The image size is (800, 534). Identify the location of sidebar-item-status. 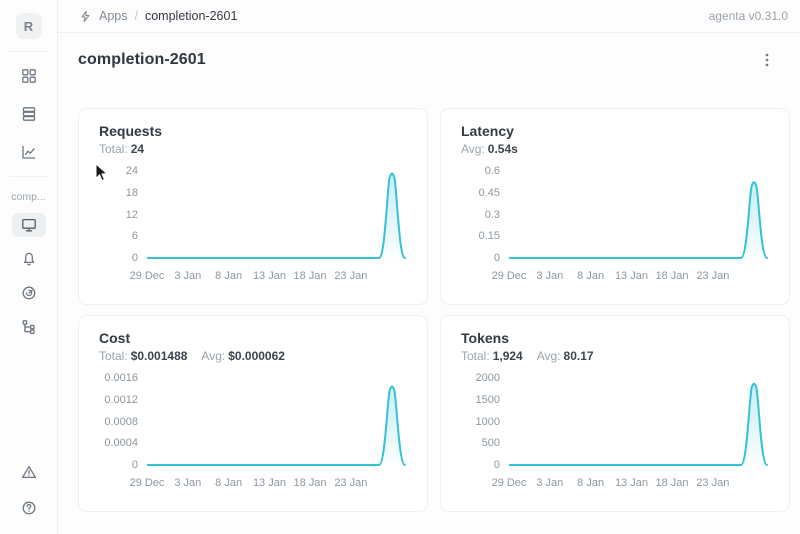
(29, 472).